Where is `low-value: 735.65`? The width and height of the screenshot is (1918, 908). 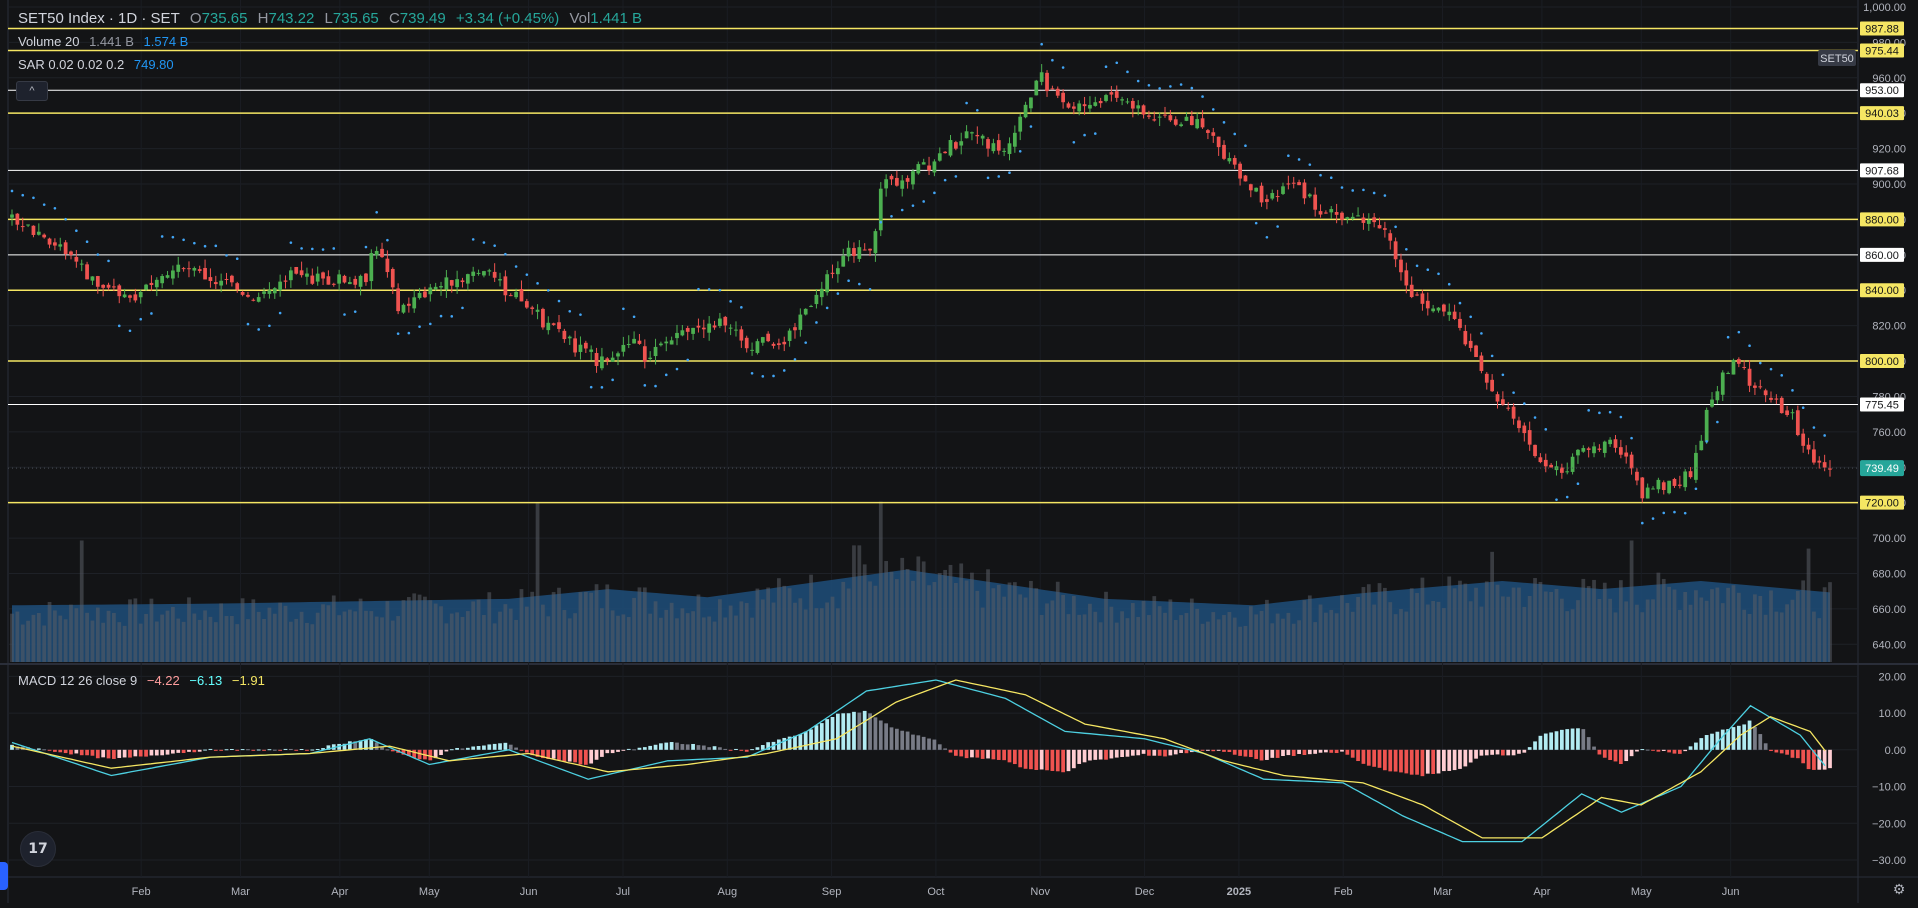
low-value: 735.65 is located at coordinates (355, 18).